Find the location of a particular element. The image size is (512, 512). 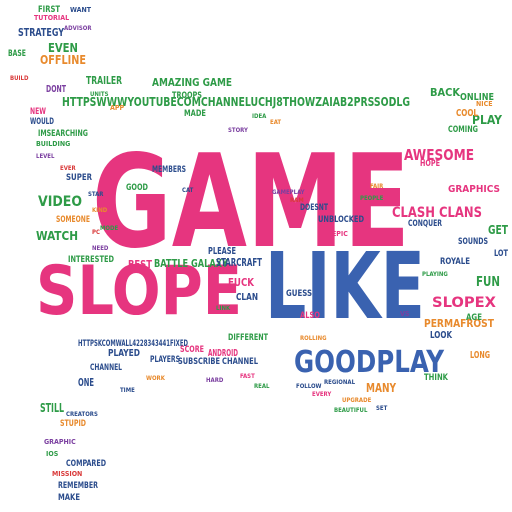

word-channel: CHANNEL is located at coordinates (106, 368).